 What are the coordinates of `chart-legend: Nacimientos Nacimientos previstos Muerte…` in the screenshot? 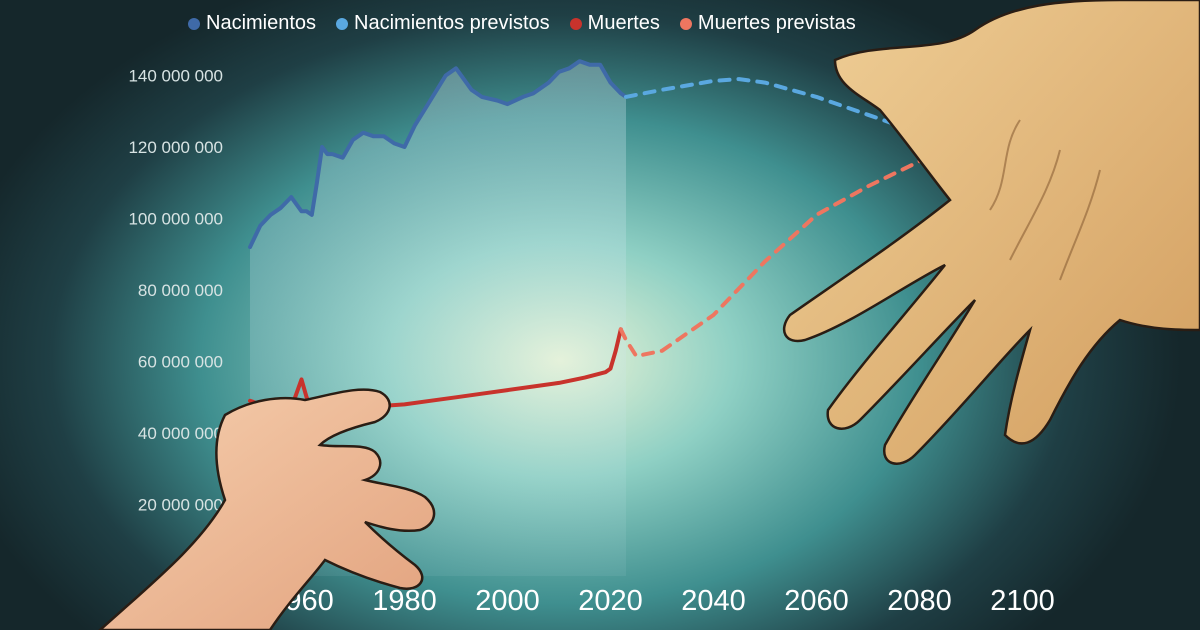 It's located at (522, 23).